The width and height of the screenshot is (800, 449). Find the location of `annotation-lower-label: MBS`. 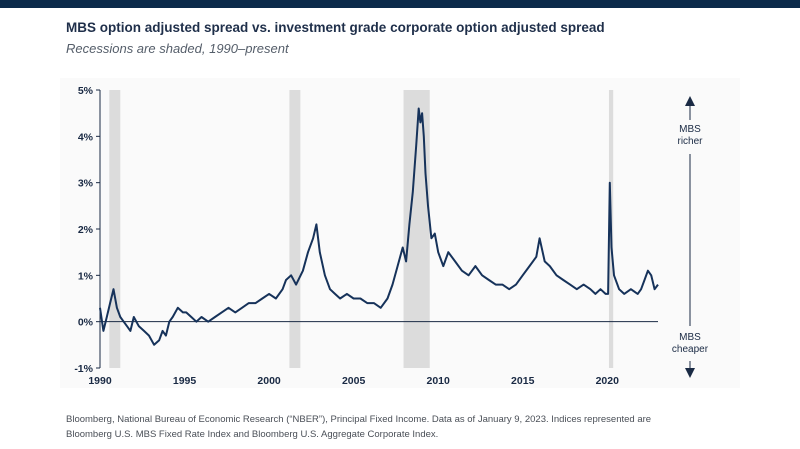

annotation-lower-label: MBS is located at coordinates (690, 337).